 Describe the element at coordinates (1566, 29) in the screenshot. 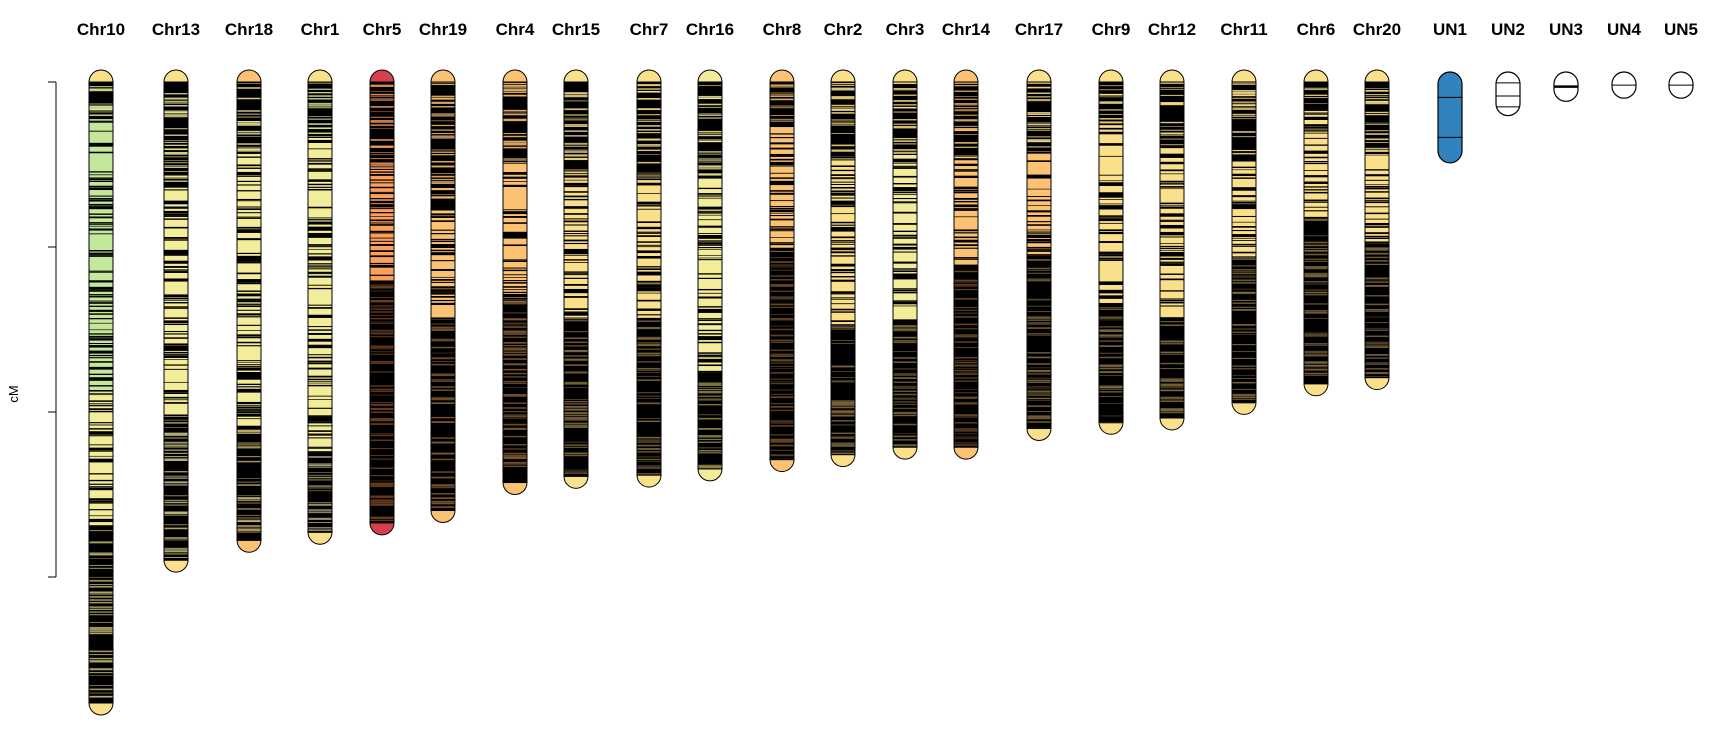

I see `chromosome-label: UN3` at that location.